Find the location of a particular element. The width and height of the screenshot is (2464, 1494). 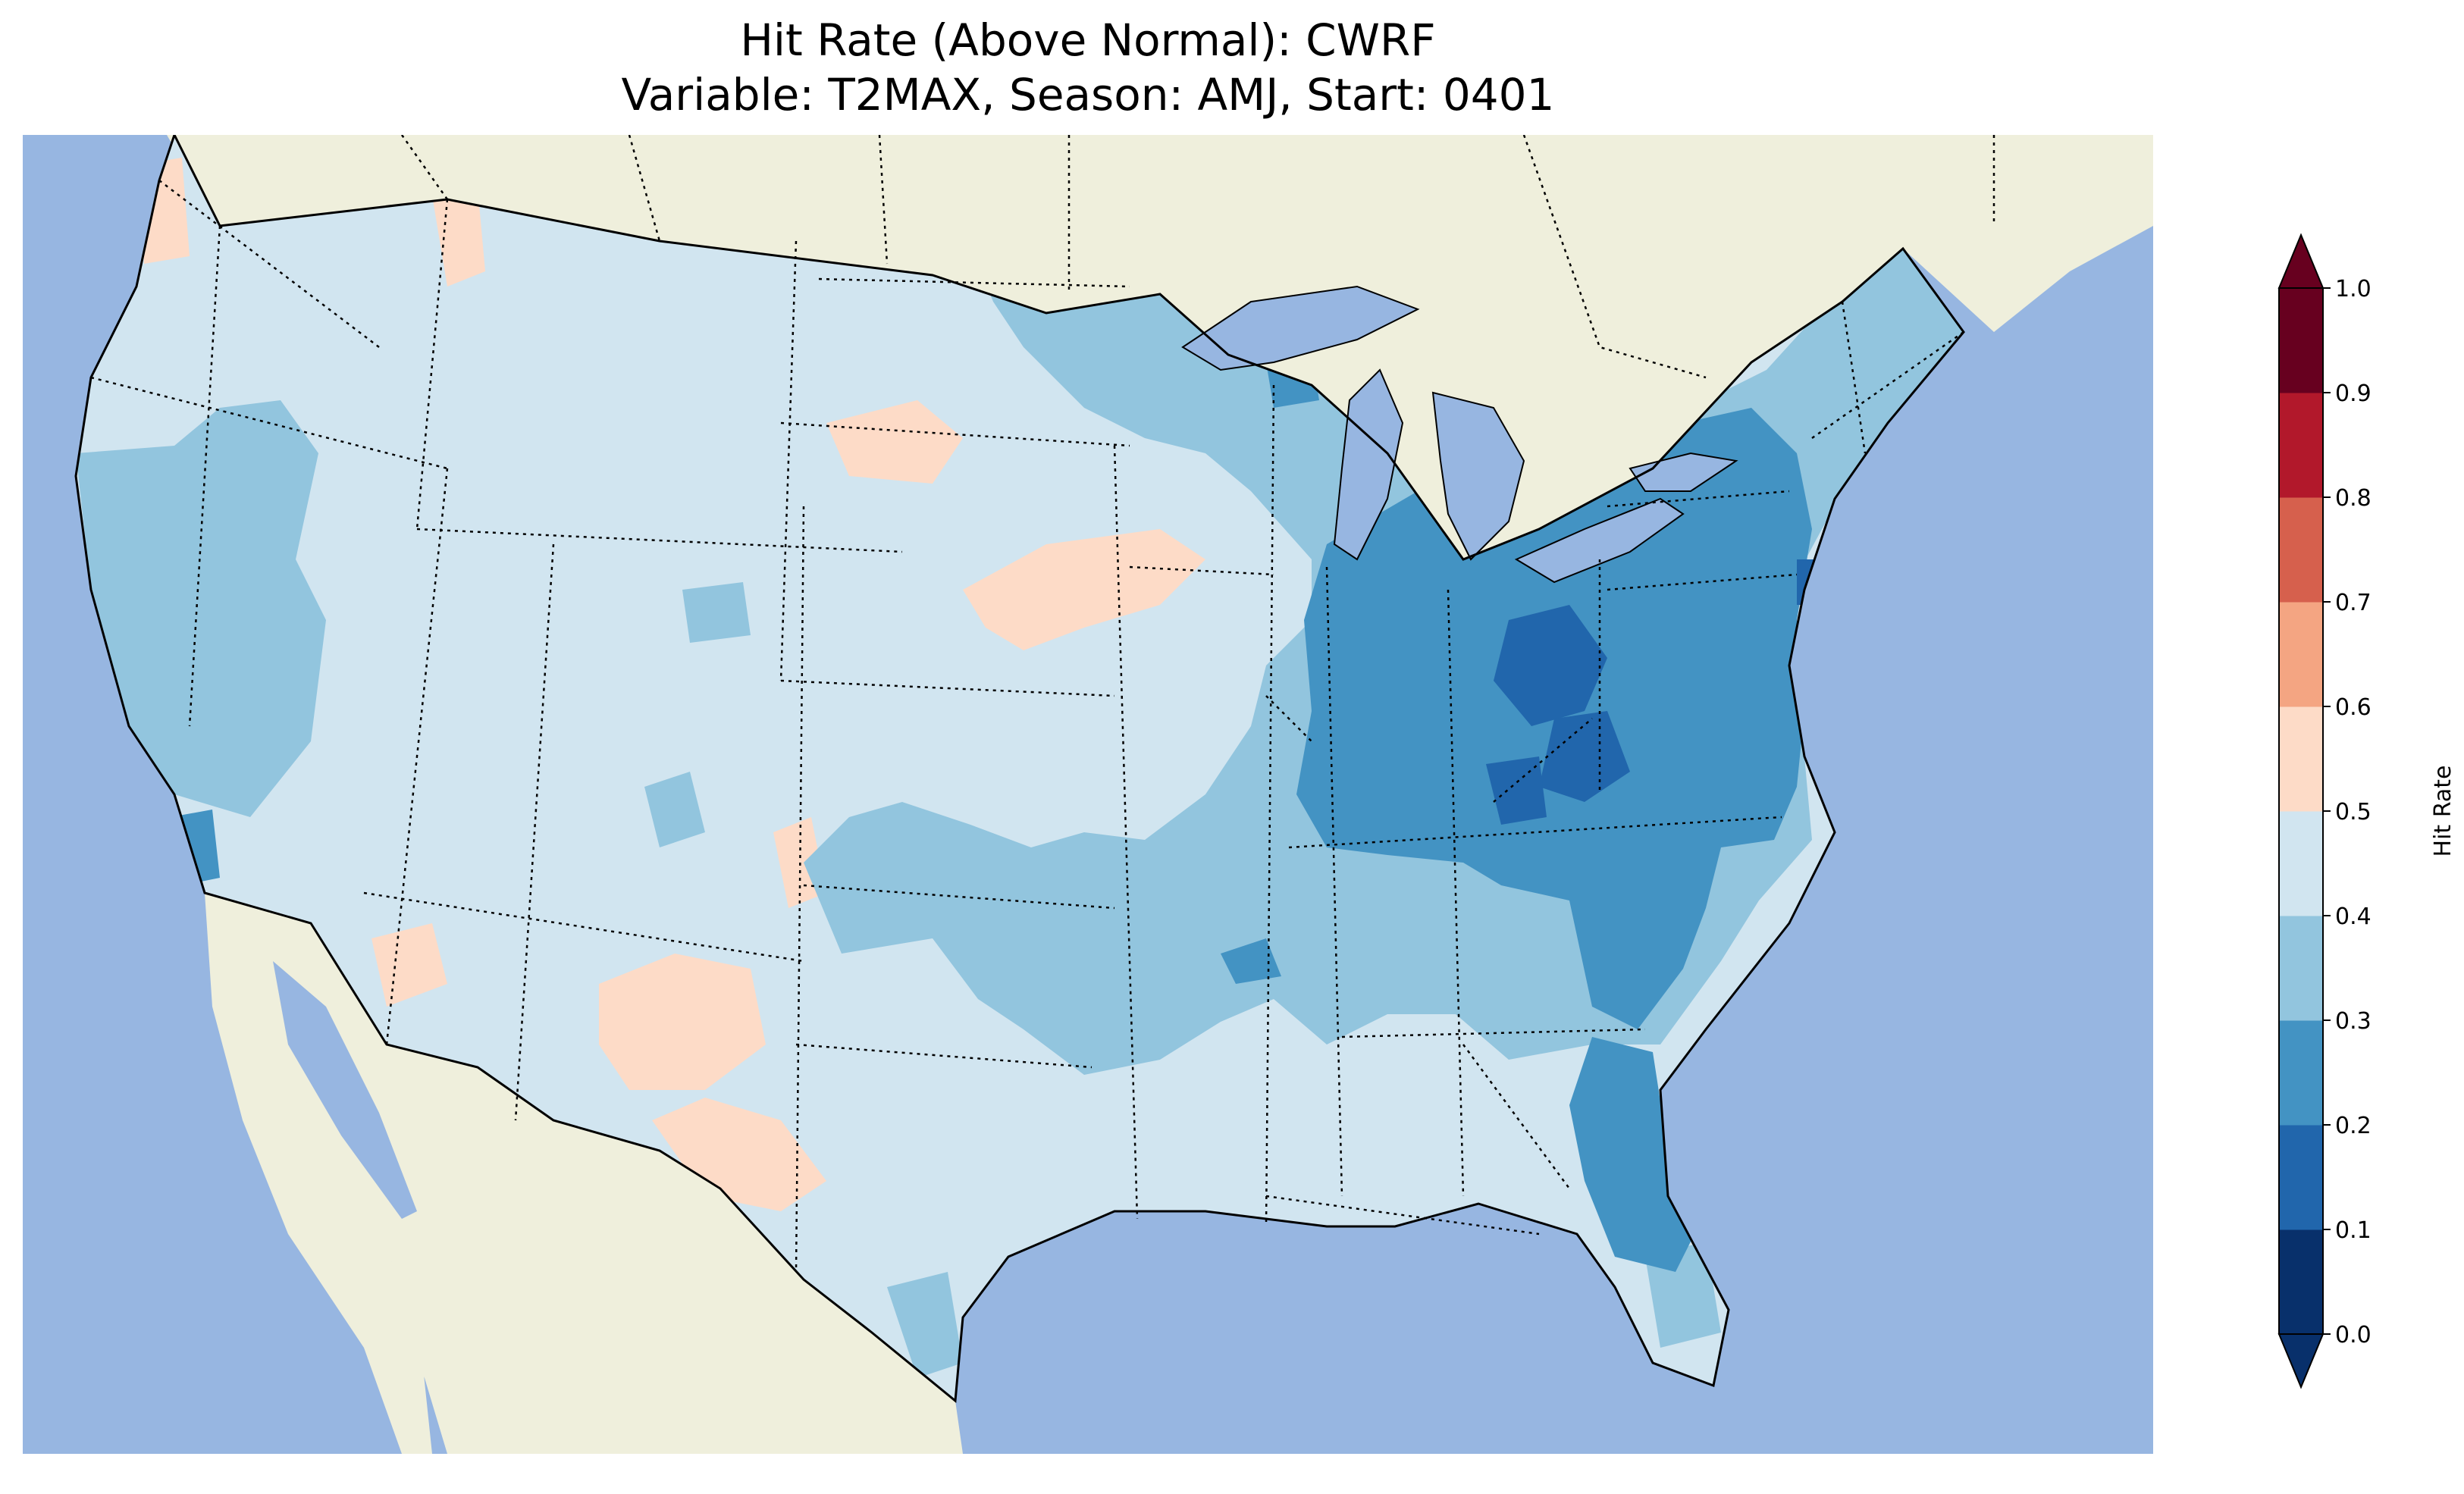

colorbar-tick-label: 0.4 is located at coordinates (2354, 917).